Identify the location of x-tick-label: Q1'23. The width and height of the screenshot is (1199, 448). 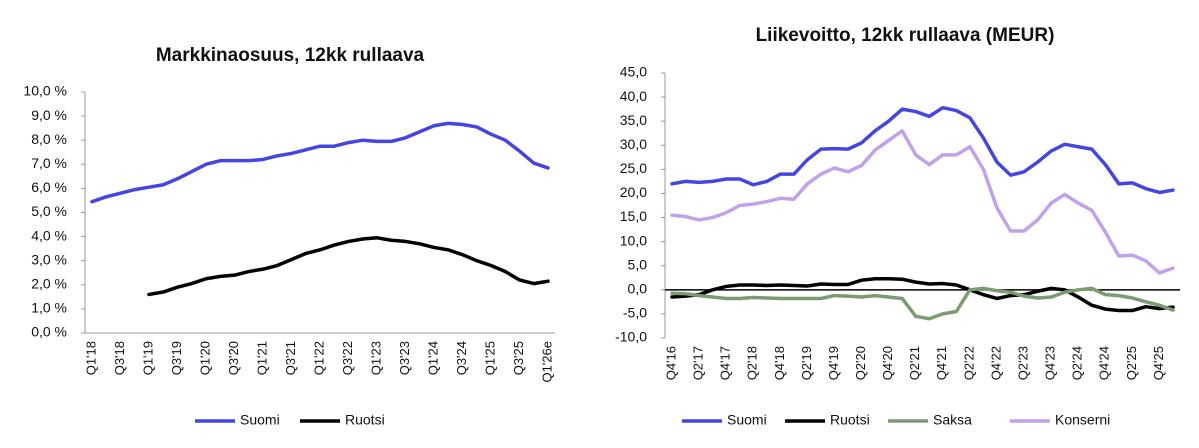
(375, 358).